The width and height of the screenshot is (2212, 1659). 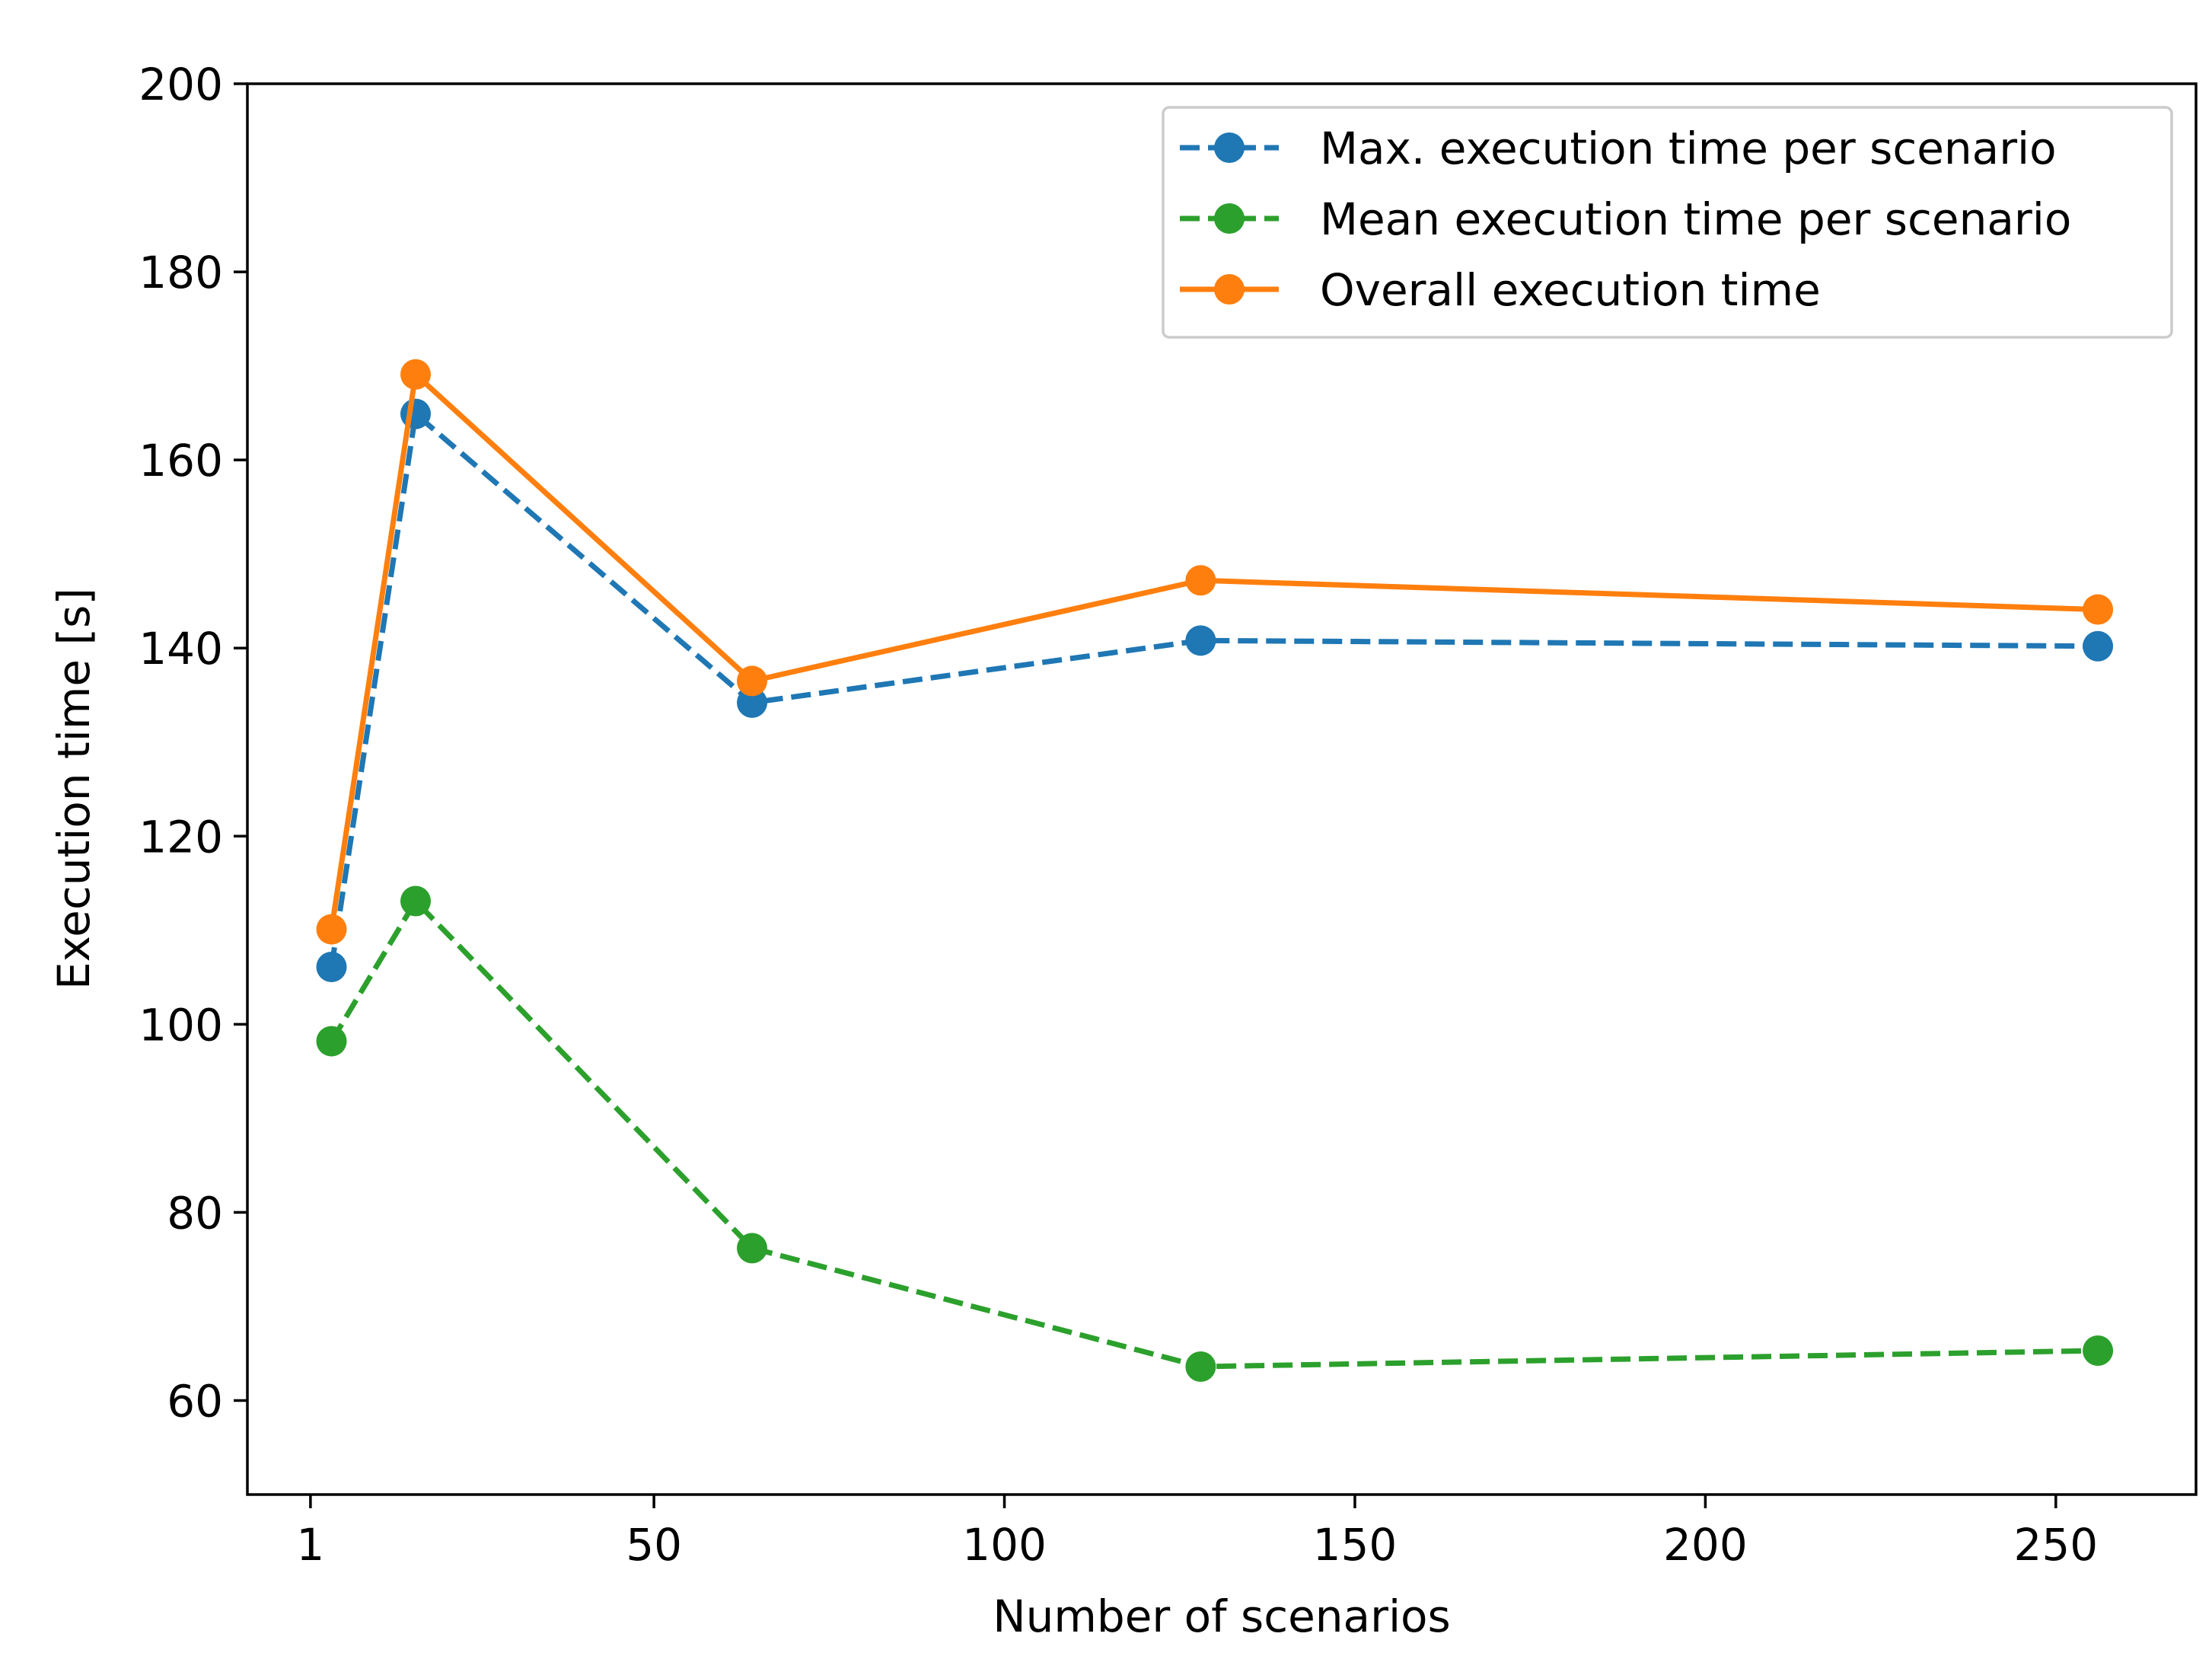 I want to click on x-tick-label: 100, so click(x=1004, y=1545).